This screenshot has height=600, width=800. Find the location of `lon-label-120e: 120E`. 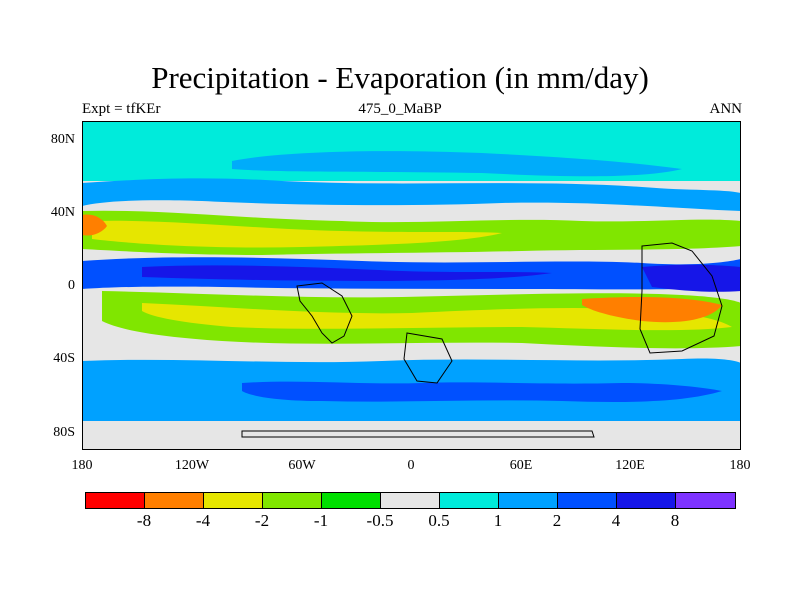

lon-label-120e: 120E is located at coordinates (630, 465).